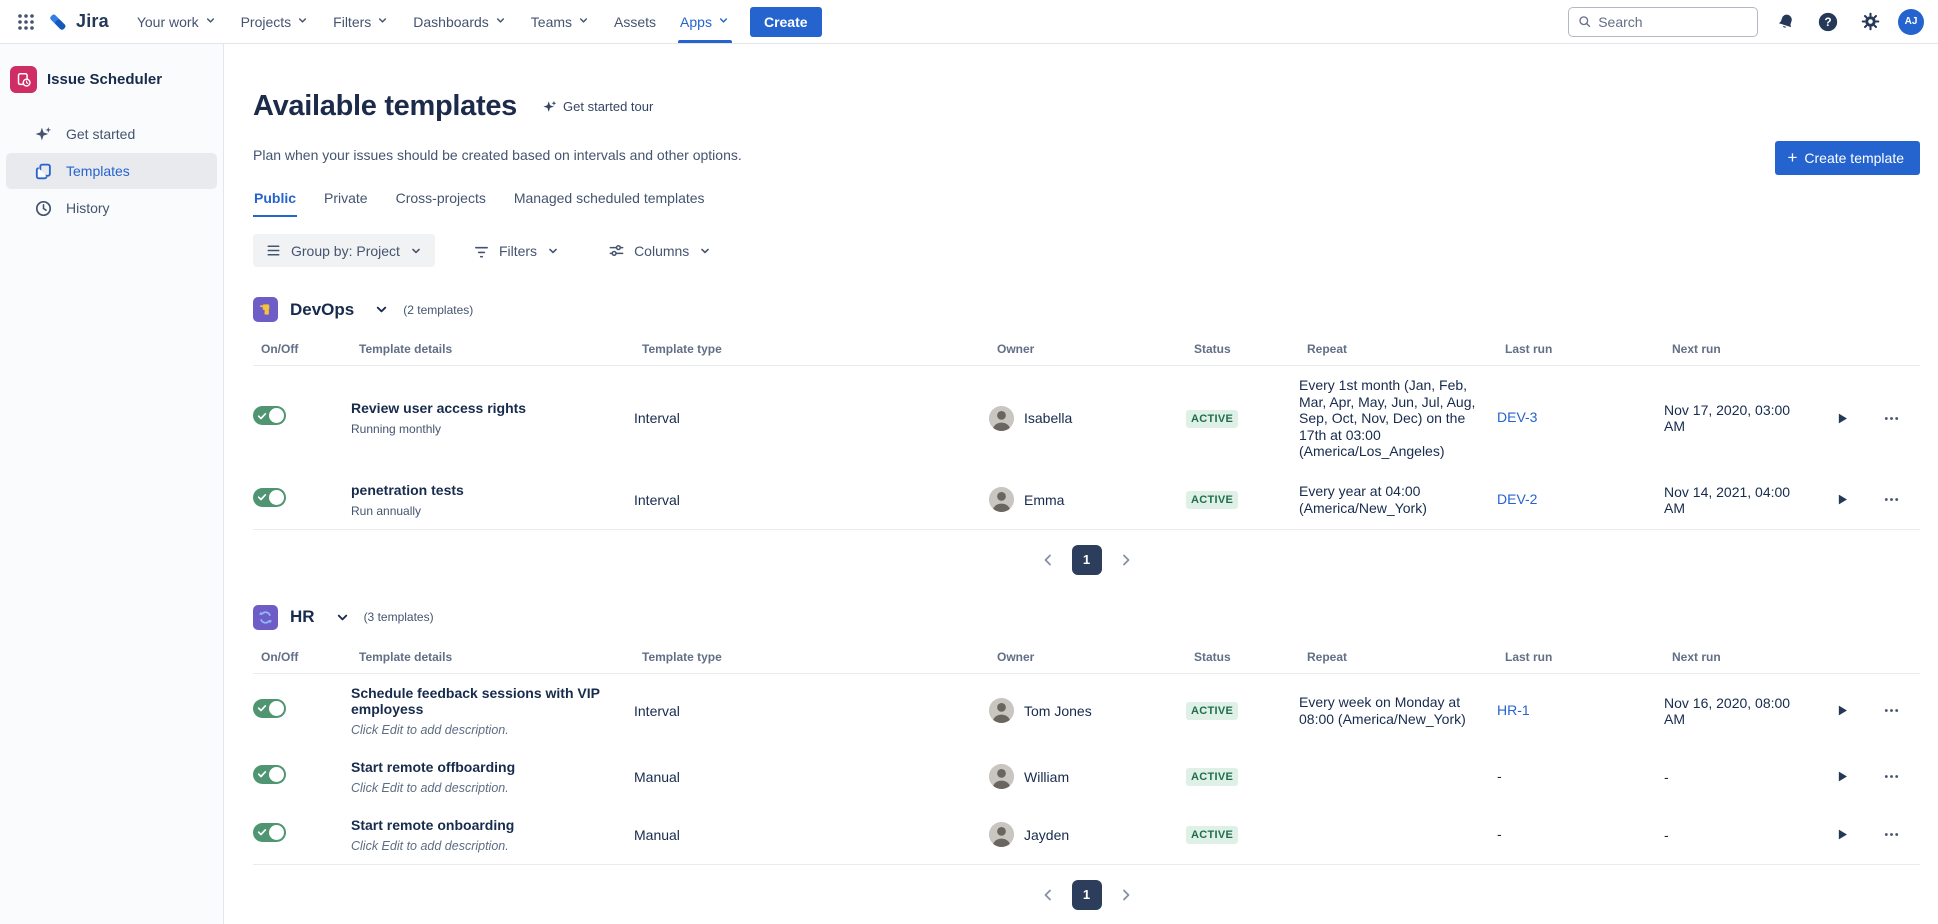  I want to click on tab-managed-scheduled-templates: Managed scheduled templates, so click(609, 203).